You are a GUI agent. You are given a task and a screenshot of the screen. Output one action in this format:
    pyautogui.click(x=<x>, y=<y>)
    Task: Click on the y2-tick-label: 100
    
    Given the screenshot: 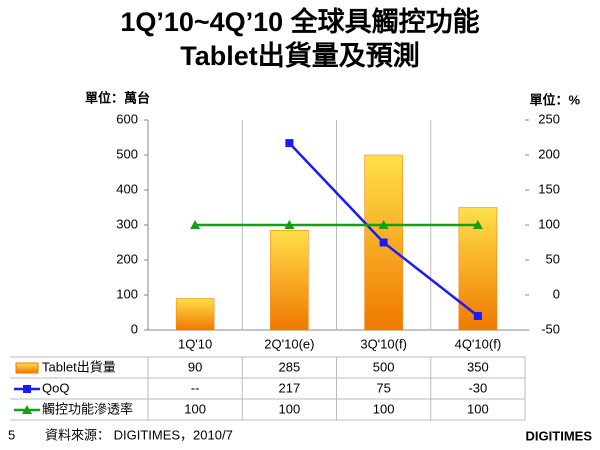 What is the action you would take?
    pyautogui.click(x=549, y=223)
    